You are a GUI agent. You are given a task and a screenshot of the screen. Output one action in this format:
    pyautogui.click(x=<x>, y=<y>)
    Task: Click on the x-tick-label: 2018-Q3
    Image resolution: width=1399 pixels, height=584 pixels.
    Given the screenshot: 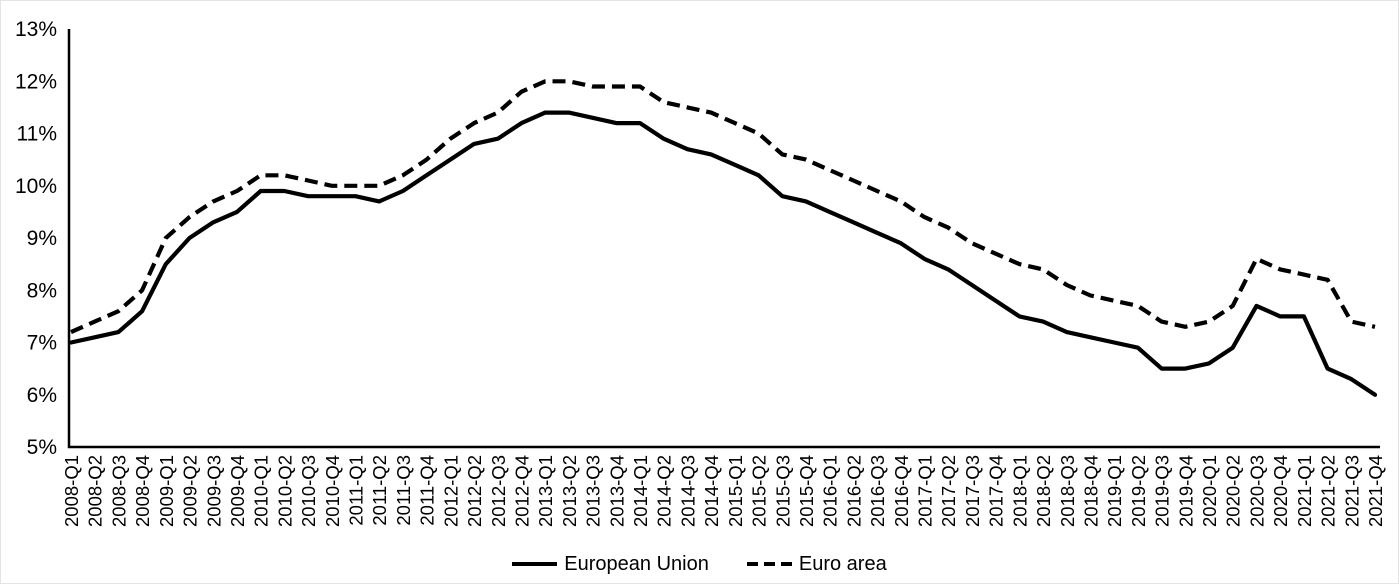 What is the action you would take?
    pyautogui.click(x=1067, y=491)
    